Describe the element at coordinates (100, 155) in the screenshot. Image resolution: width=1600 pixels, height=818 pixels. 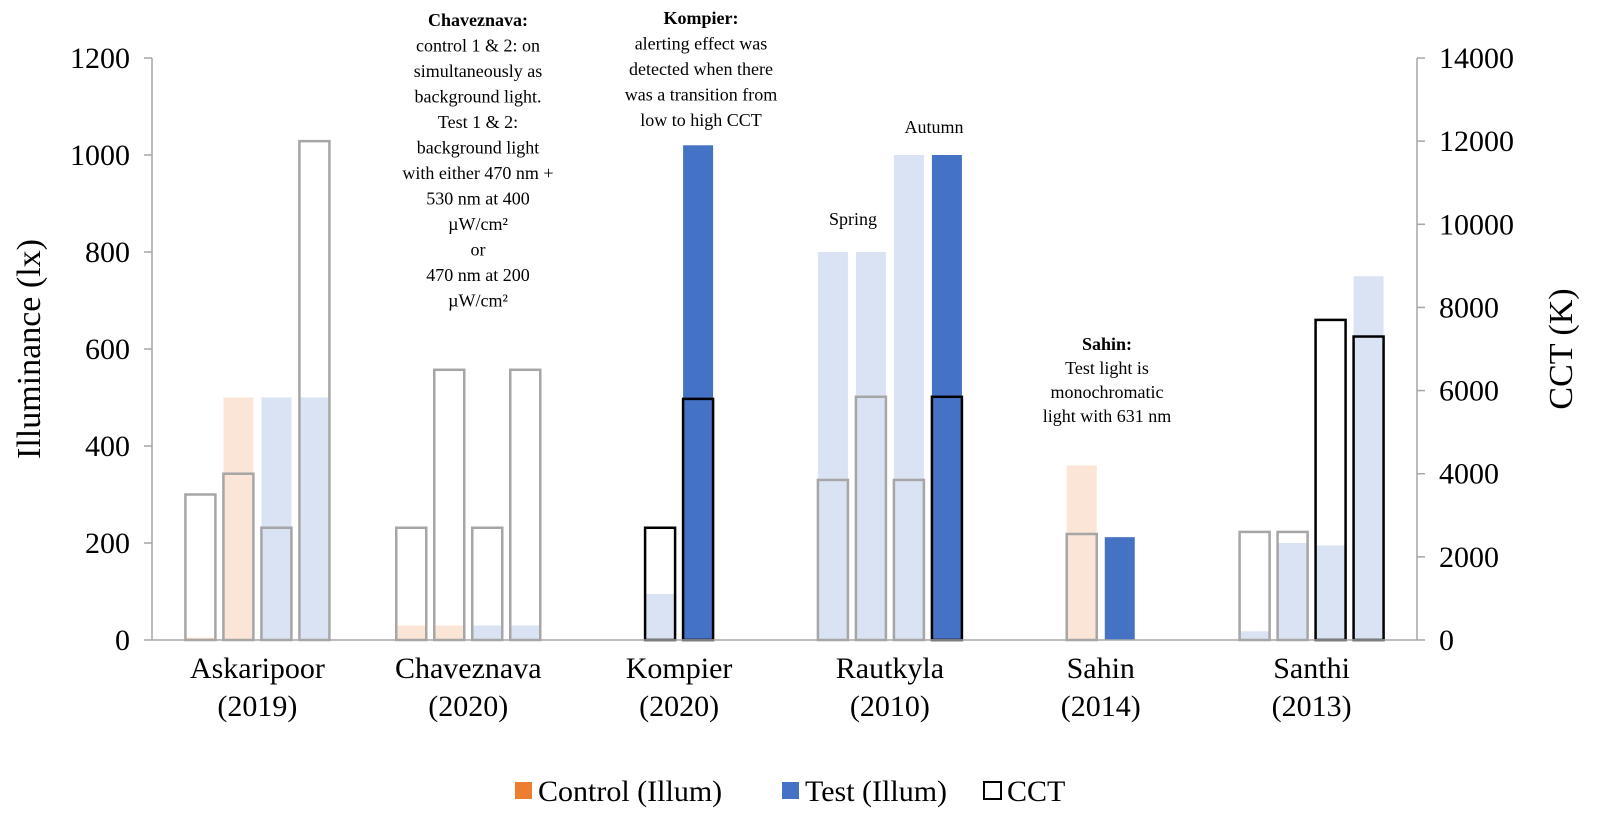
I see `left-tick-label: 1000` at that location.